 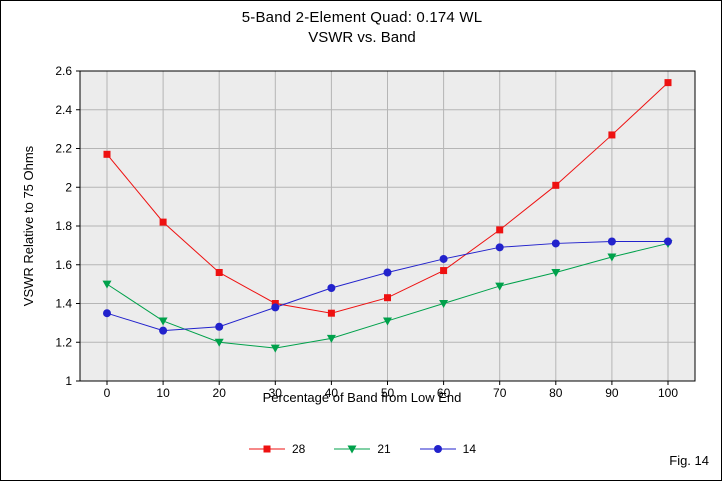 What do you see at coordinates (500, 393) in the screenshot?
I see `svg-text: 70` at bounding box center [500, 393].